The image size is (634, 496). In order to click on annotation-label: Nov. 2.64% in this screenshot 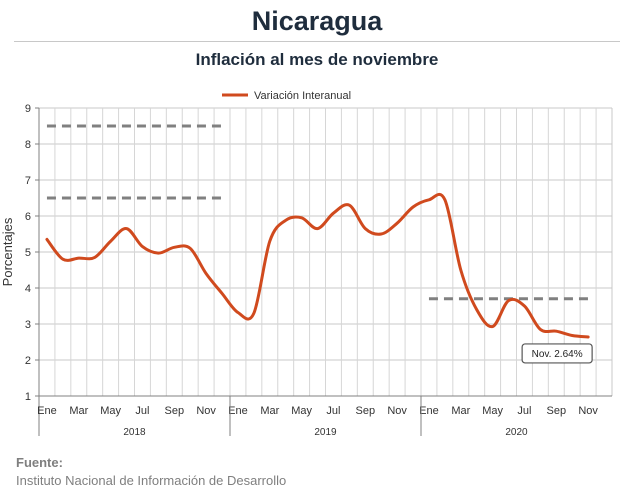, I will do `click(557, 354)`.